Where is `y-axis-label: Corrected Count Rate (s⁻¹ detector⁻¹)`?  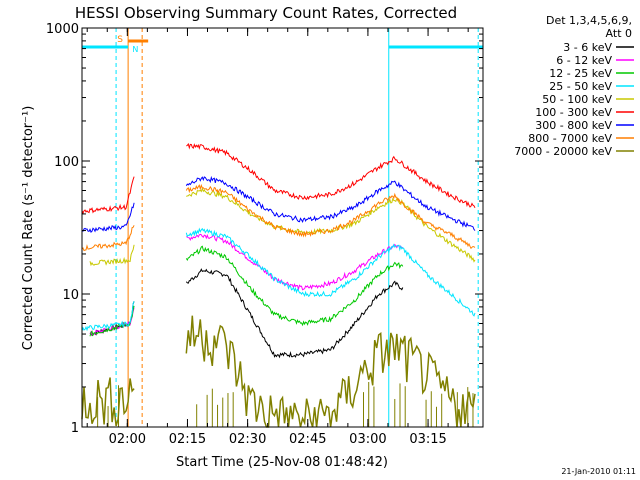 y-axis-label: Corrected Count Rate (s⁻¹ detector⁻¹) is located at coordinates (28, 228).